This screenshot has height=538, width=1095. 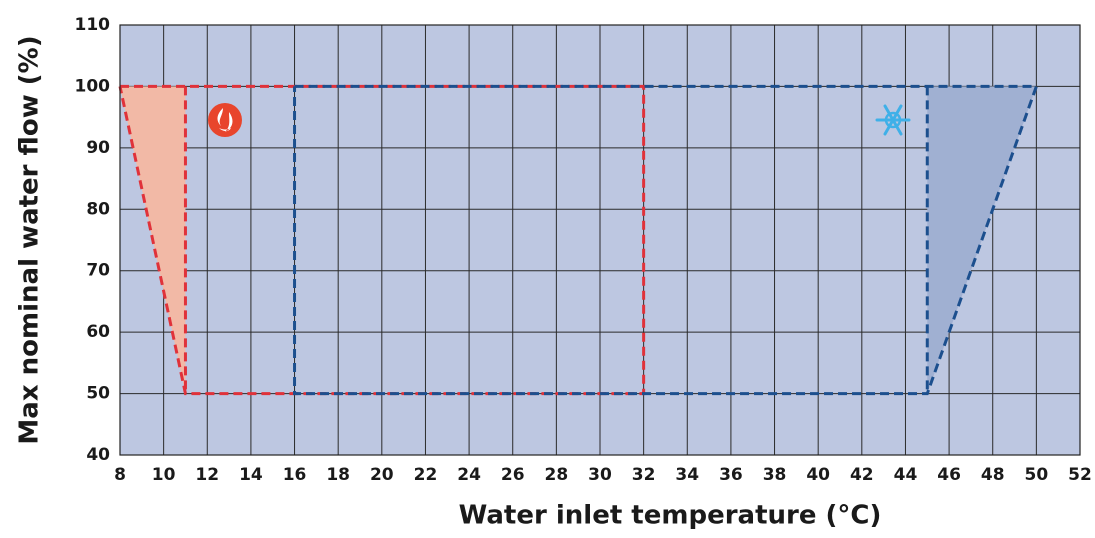 What do you see at coordinates (30, 239) in the screenshot?
I see `y-axis-label: Max nominal water flow (%)` at bounding box center [30, 239].